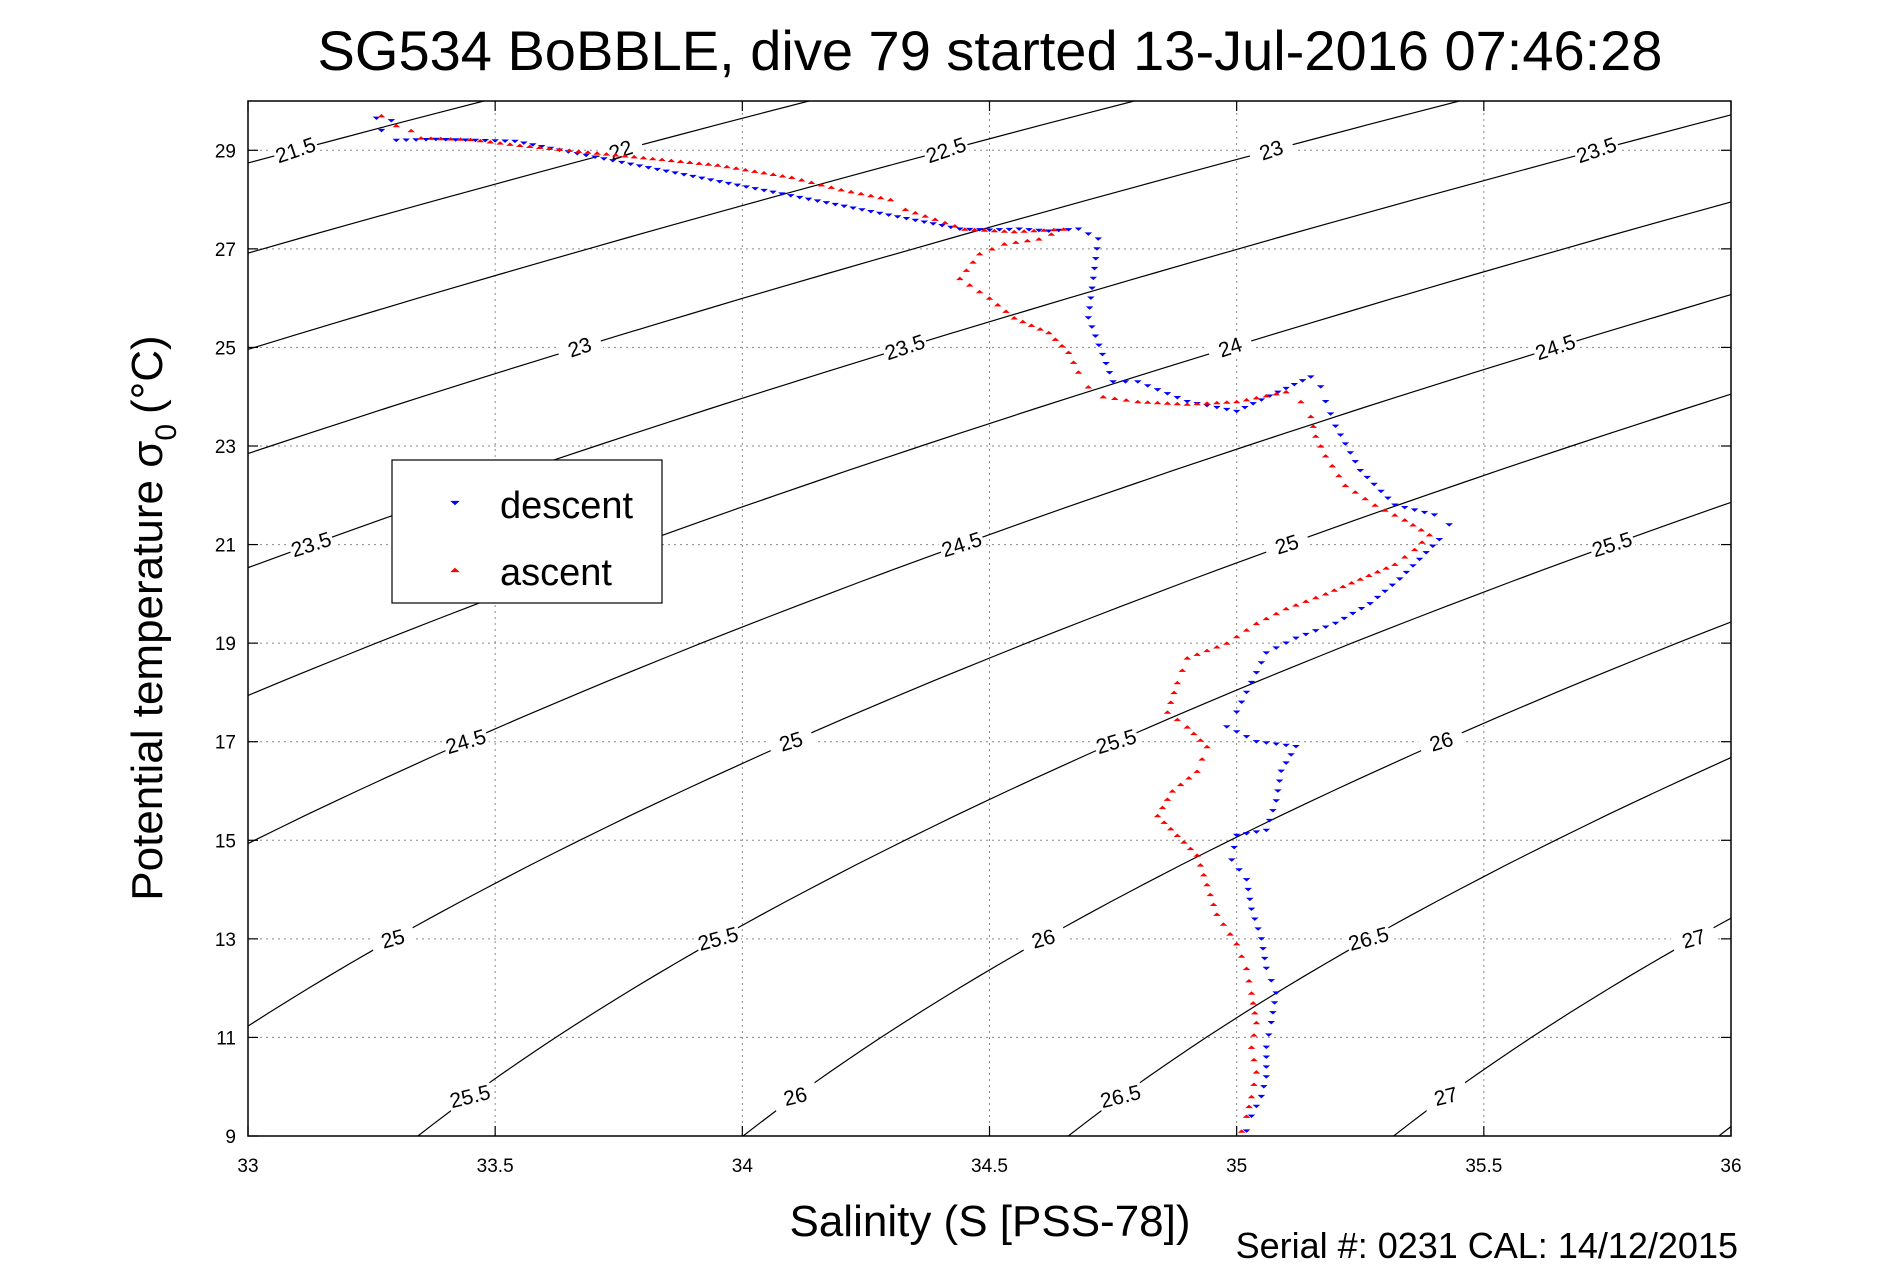 The width and height of the screenshot is (1891, 1267). I want to click on x-tick-label: 34.5, so click(989, 1166).